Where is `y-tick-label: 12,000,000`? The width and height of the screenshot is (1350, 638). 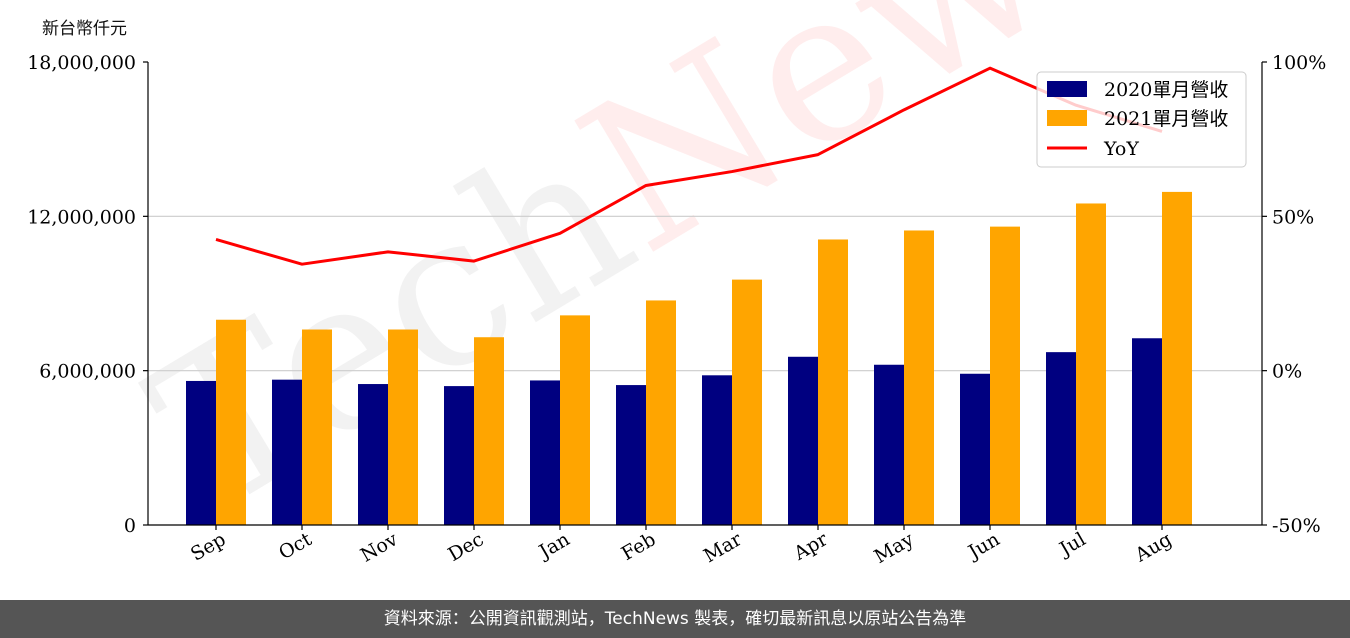 y-tick-label: 12,000,000 is located at coordinates (81, 217).